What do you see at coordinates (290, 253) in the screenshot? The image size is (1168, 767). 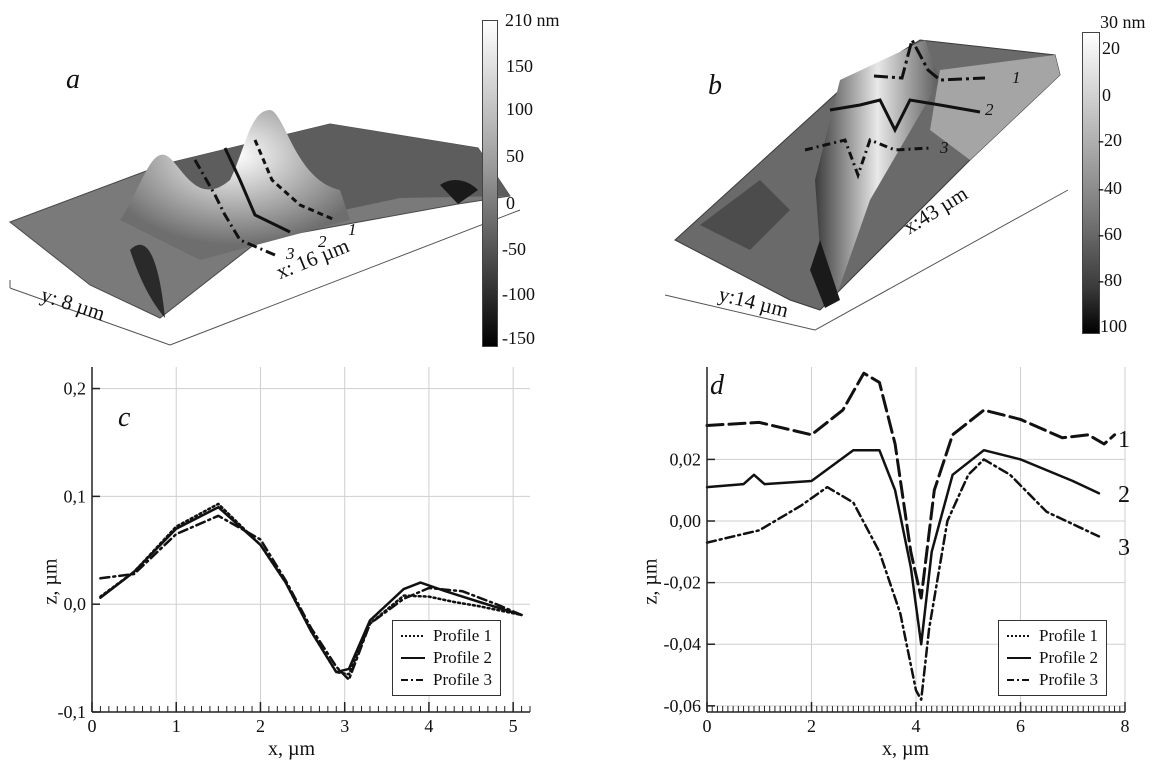 I see `panel-a-profile-label-3: 3` at bounding box center [290, 253].